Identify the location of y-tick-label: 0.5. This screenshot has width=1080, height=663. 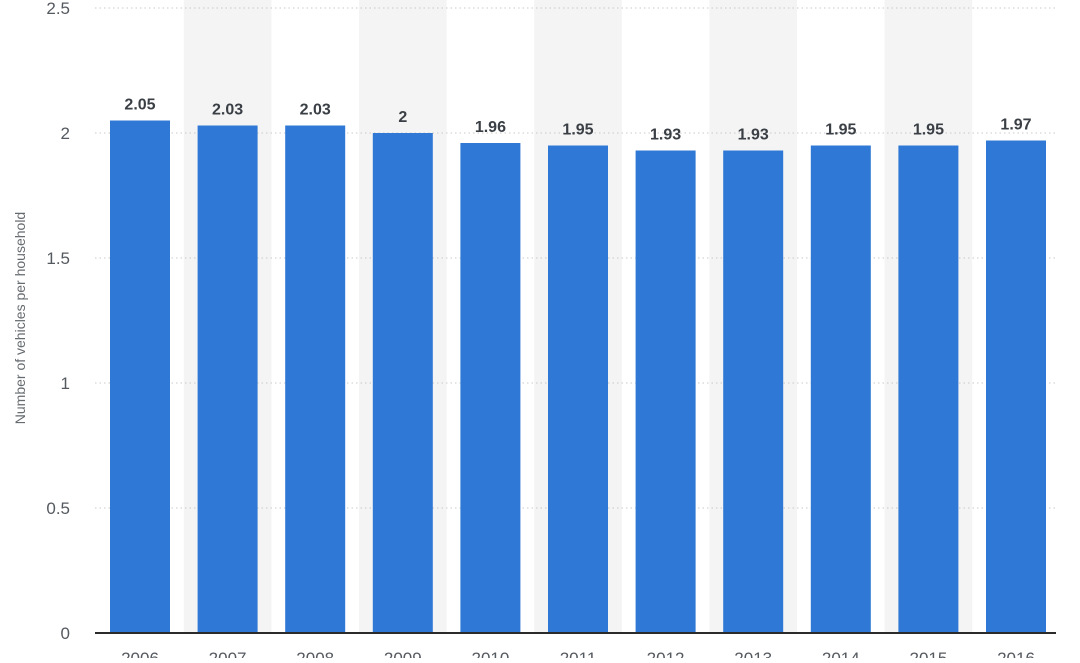
(58, 508).